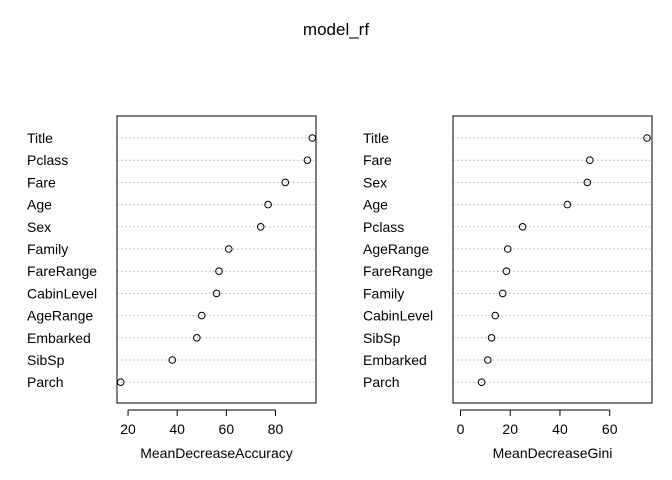  I want to click on category-label-accuracy-age: Age, so click(39, 205).